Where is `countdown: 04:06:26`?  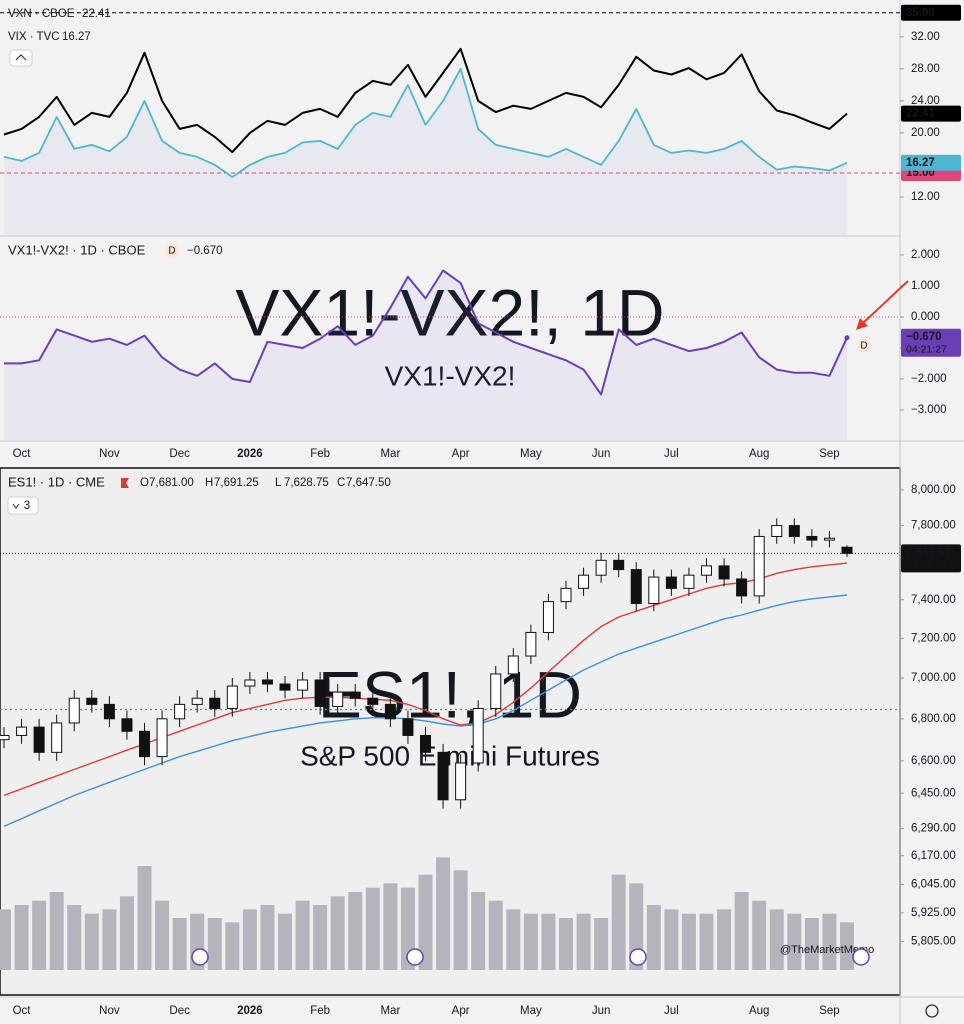 countdown: 04:06:26 is located at coordinates (926, 565).